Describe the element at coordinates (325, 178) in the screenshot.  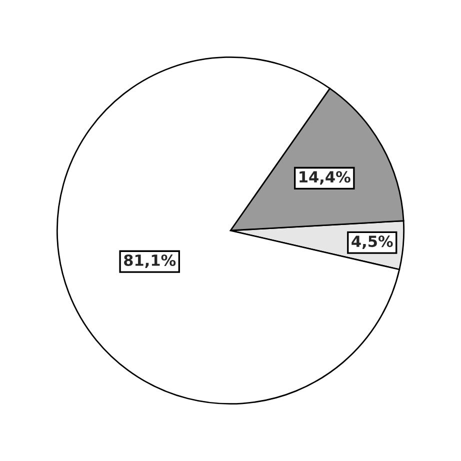
I see `data-label: 14,4%` at that location.